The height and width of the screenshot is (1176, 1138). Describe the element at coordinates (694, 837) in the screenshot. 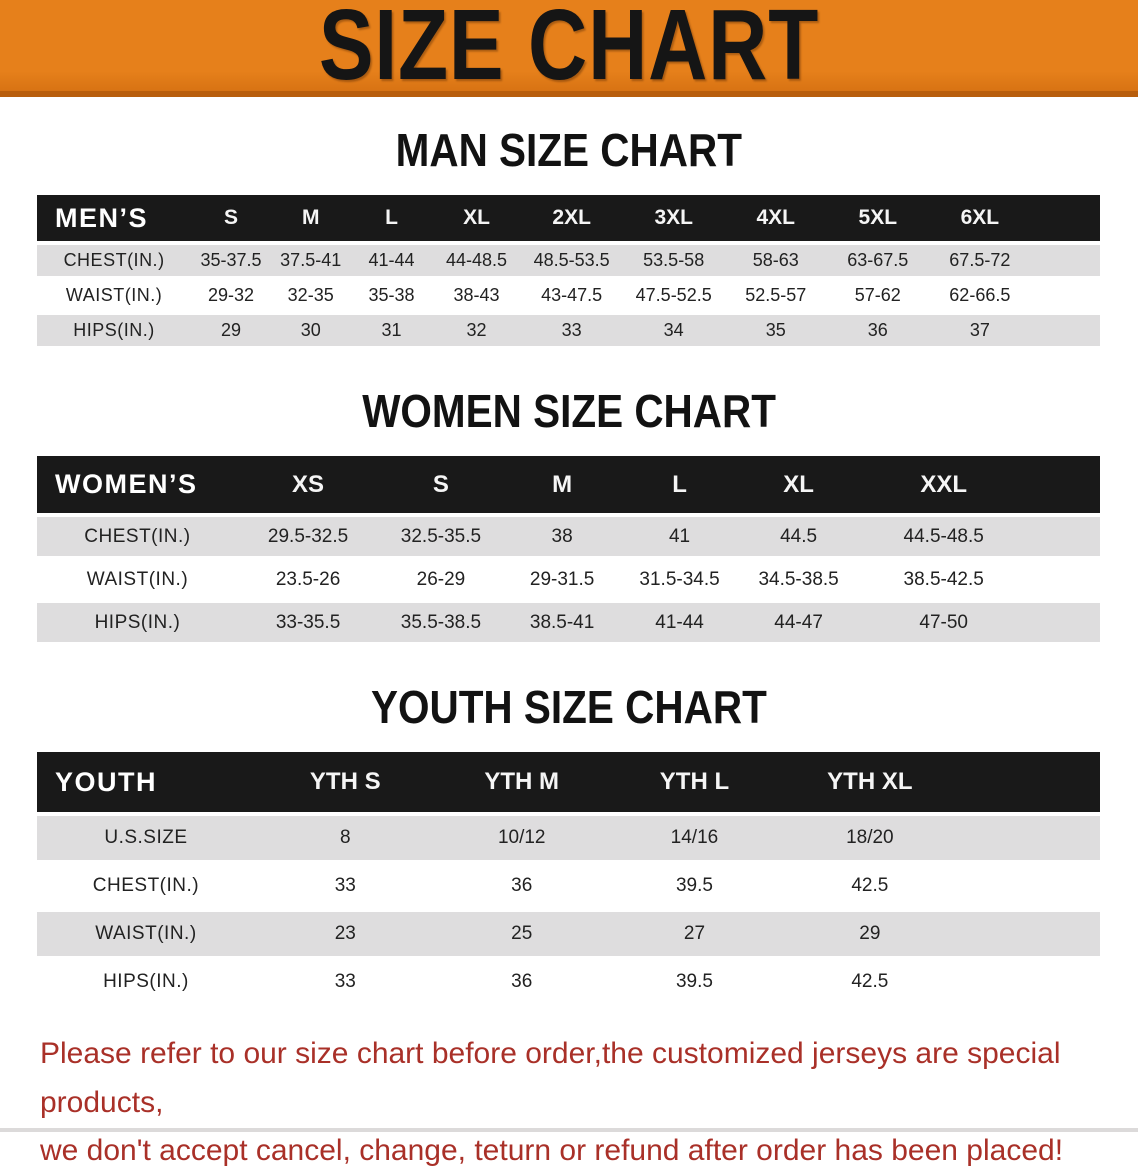

I see `size-value-cell: 14/16` at that location.